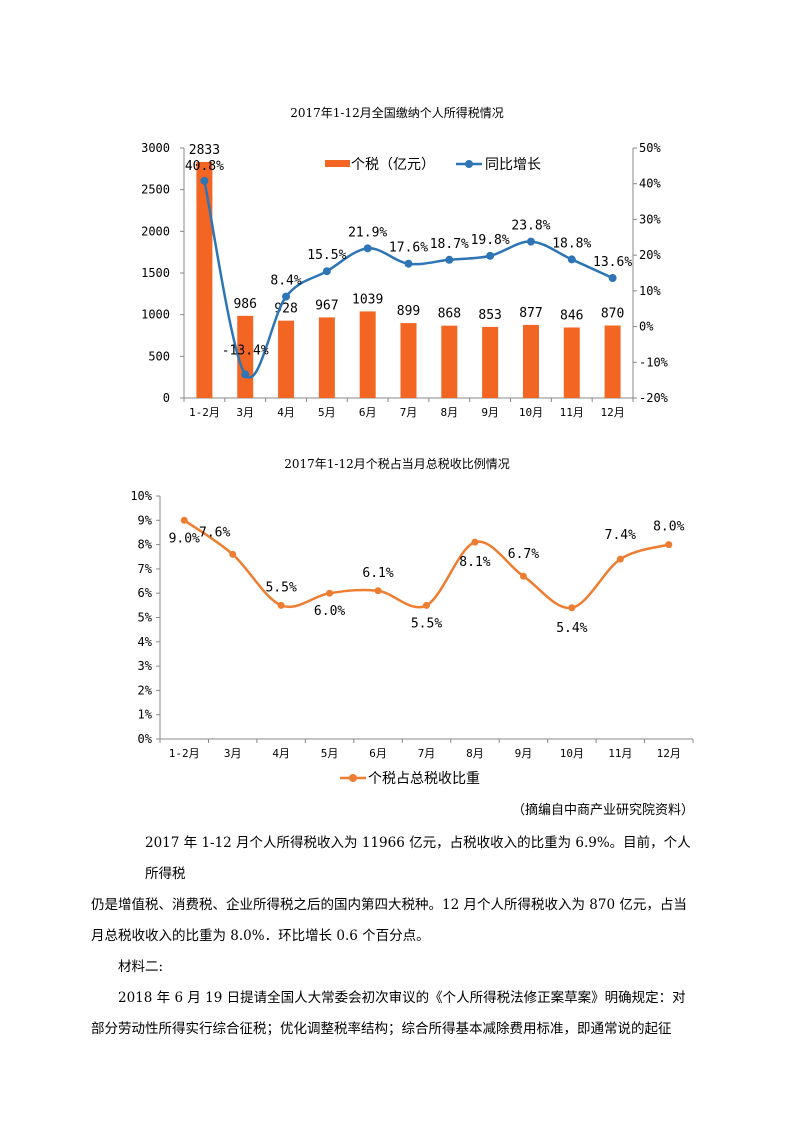  What do you see at coordinates (650, 219) in the screenshot?
I see `right-tick-label: 30%` at bounding box center [650, 219].